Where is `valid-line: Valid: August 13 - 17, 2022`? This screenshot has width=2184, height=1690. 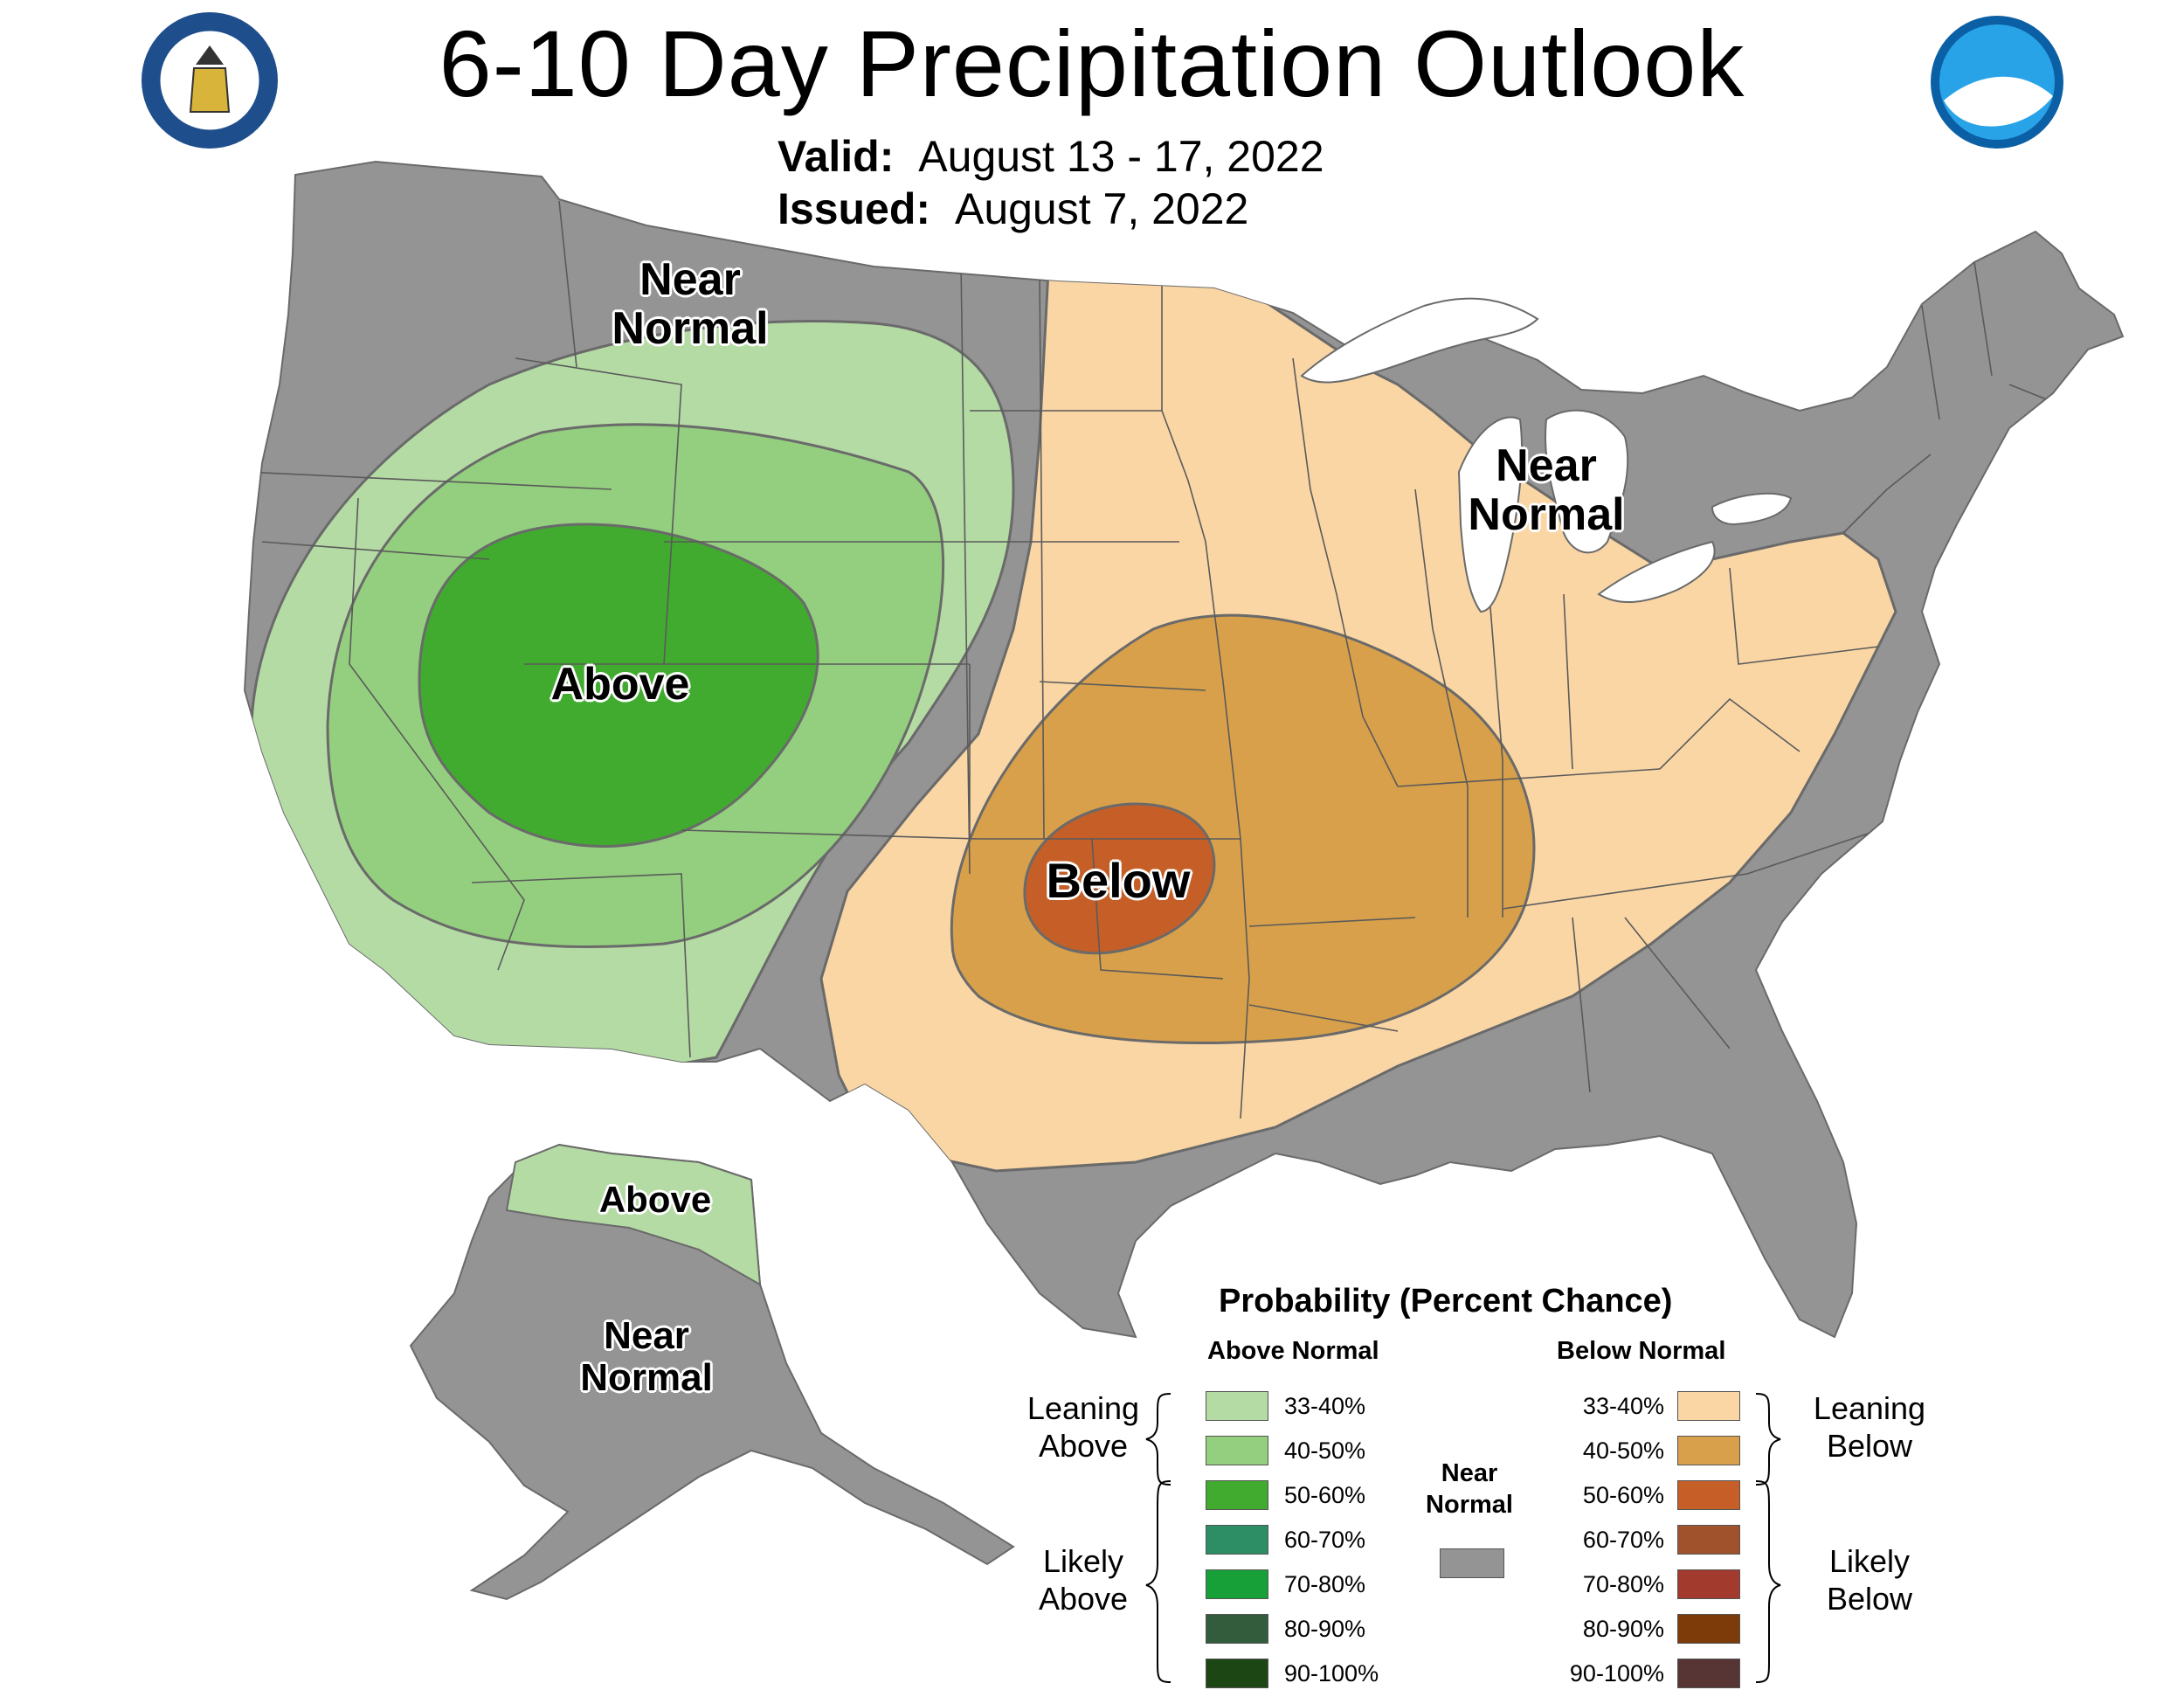 valid-line: Valid: August 13 - 17, 2022 is located at coordinates (1051, 156).